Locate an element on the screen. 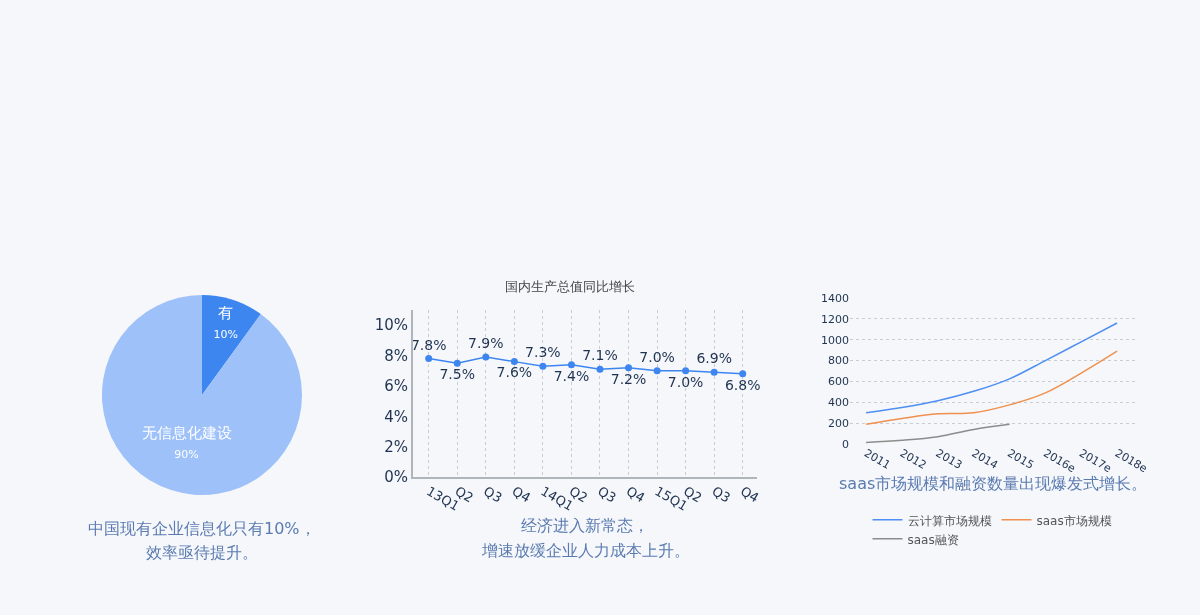 This screenshot has width=1200, height=615. text: 7.1% is located at coordinates (600, 355).